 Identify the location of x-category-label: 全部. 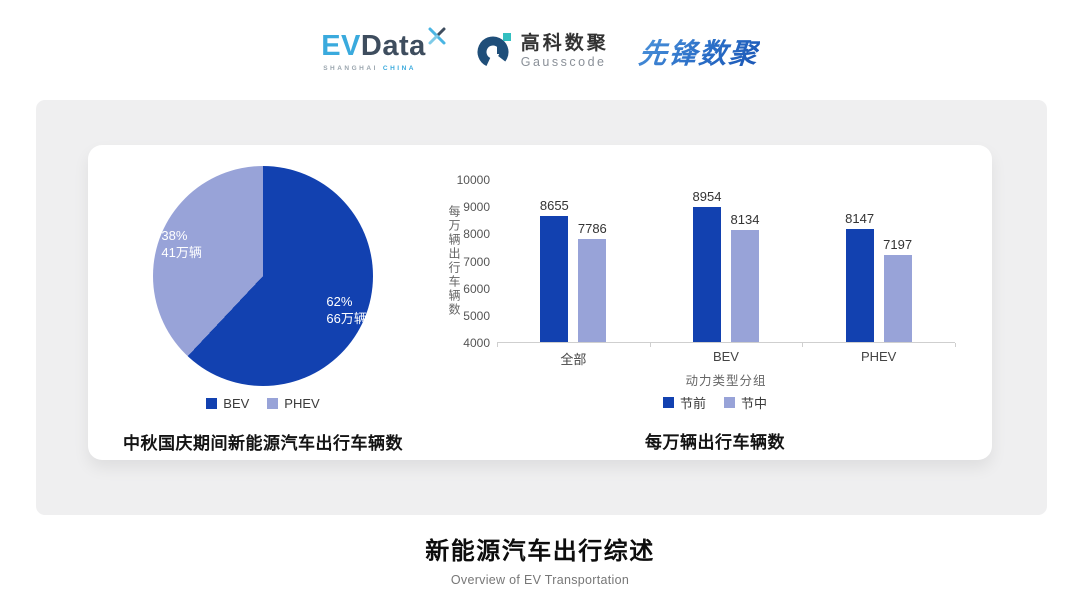
(573, 359).